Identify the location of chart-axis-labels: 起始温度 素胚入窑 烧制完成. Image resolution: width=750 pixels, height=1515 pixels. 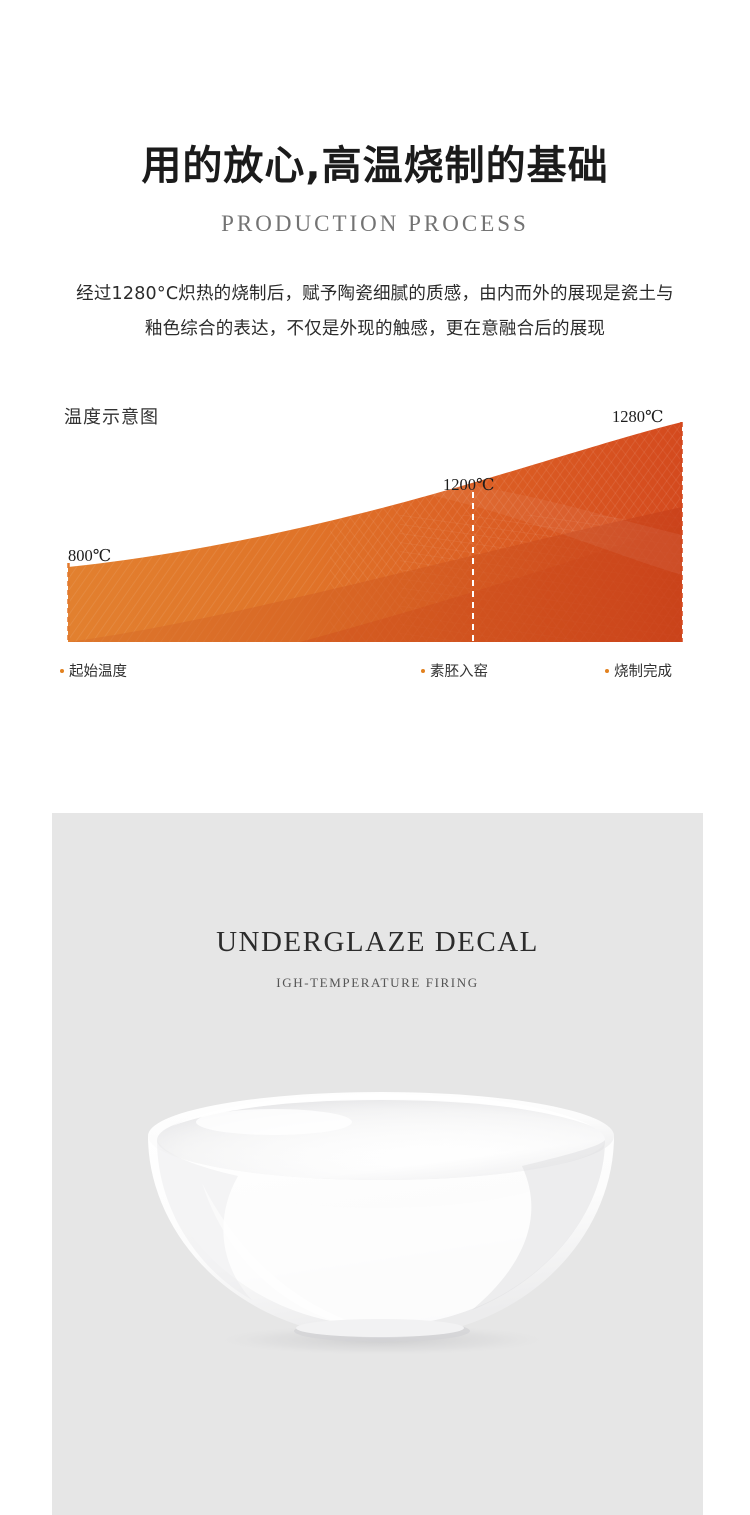
(375, 675).